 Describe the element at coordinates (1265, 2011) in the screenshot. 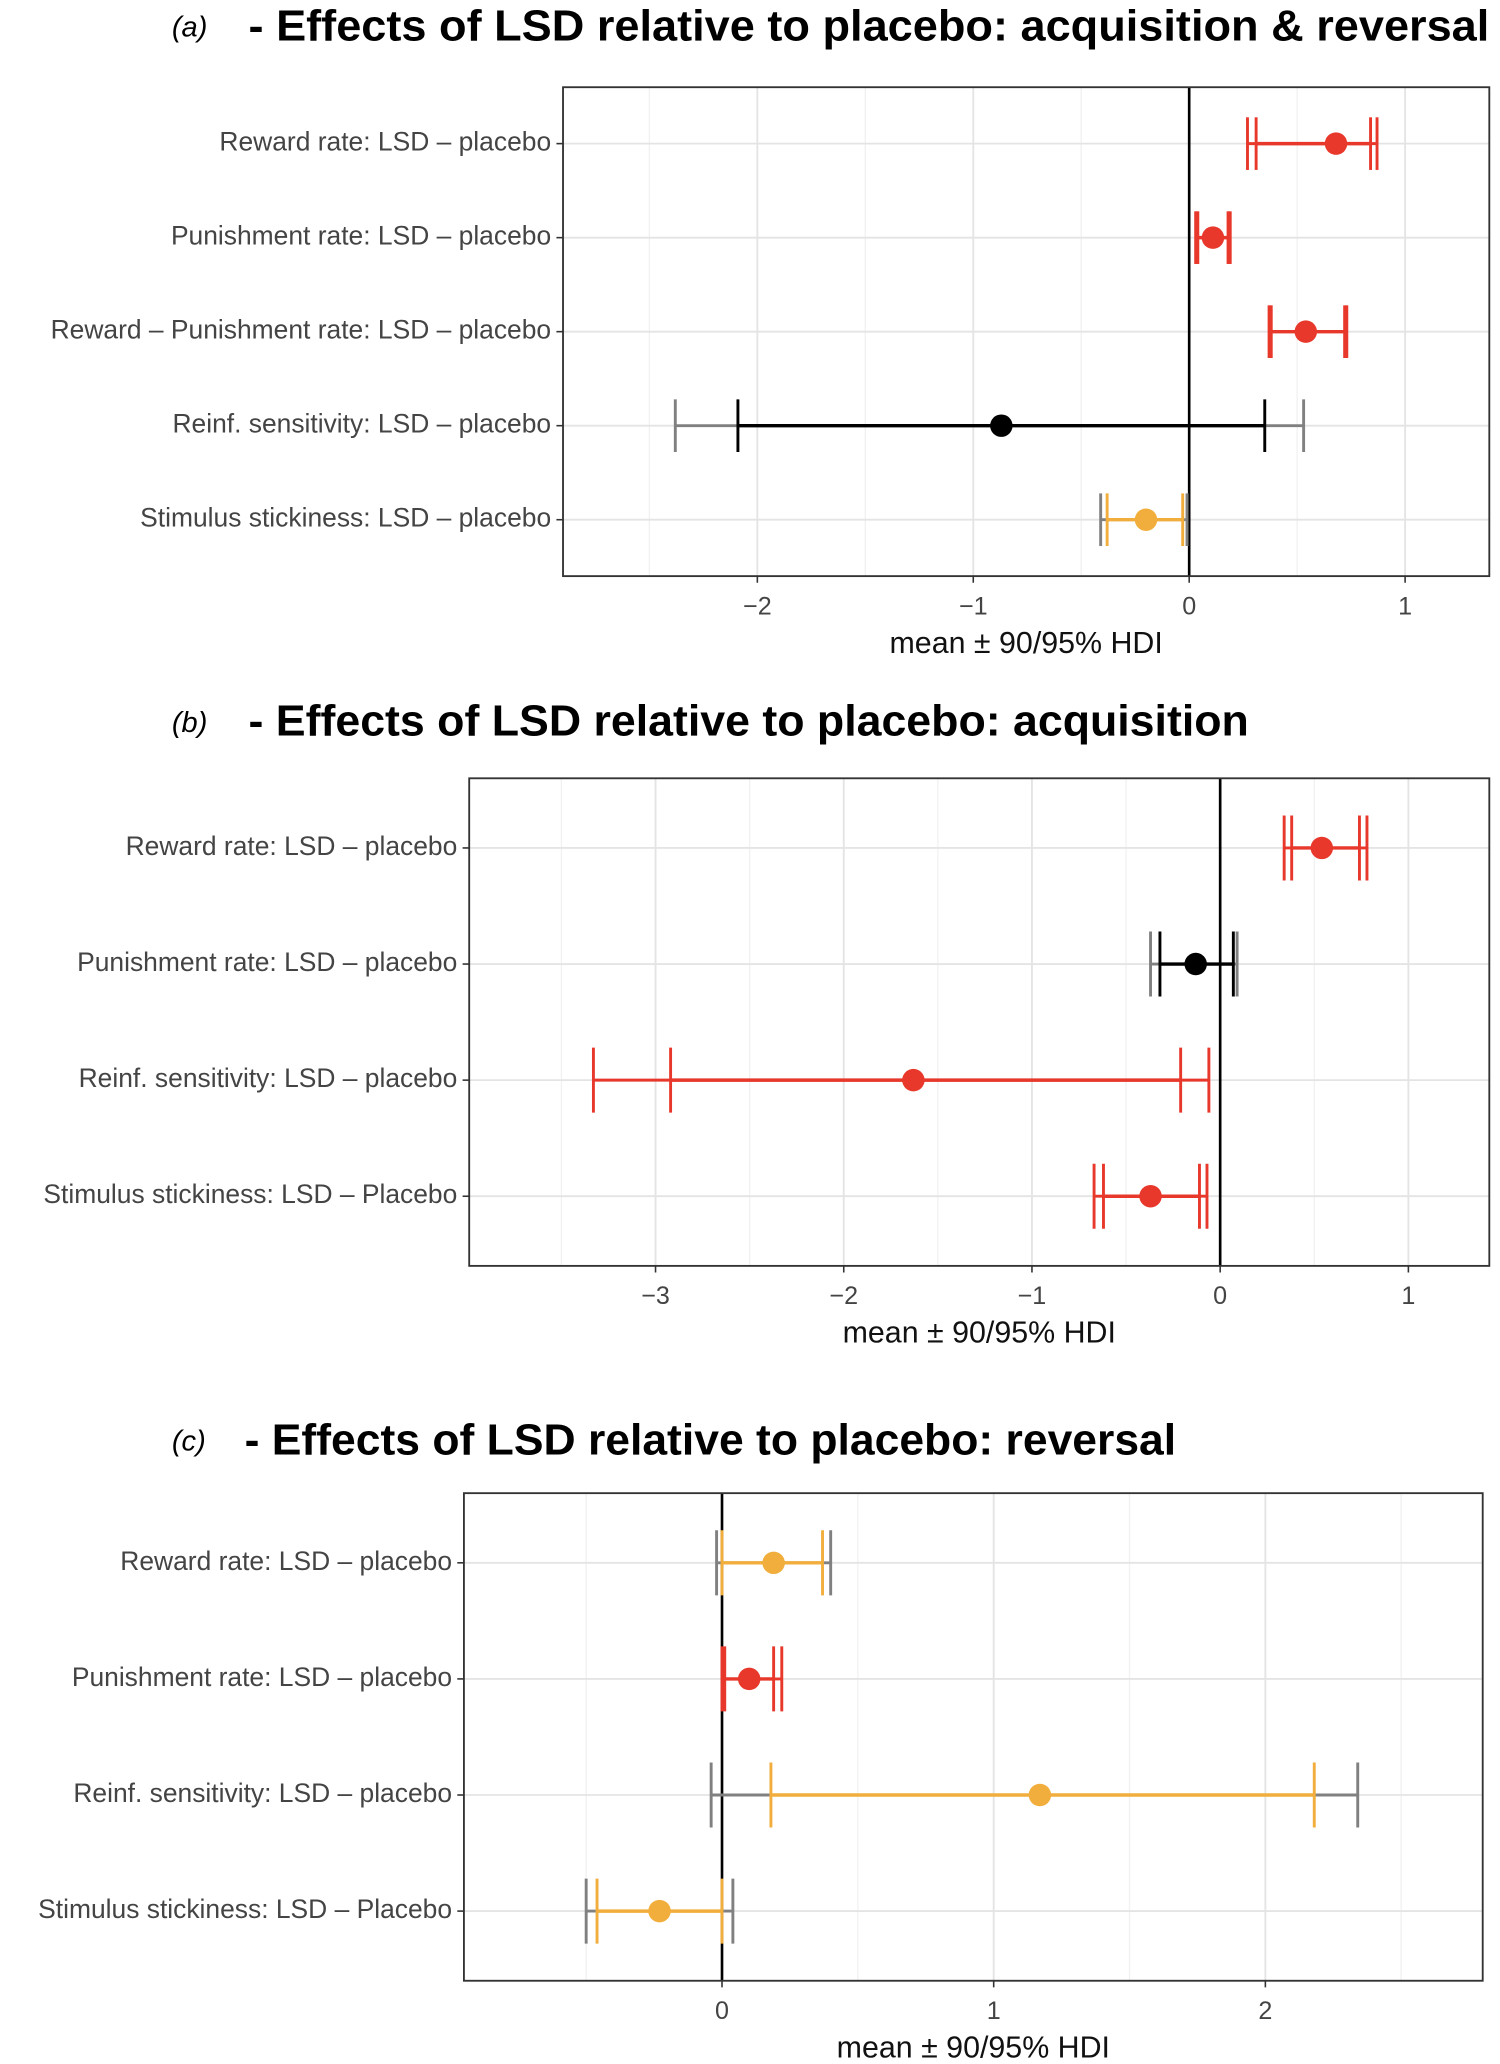

I see `x-tick-label: 2` at that location.